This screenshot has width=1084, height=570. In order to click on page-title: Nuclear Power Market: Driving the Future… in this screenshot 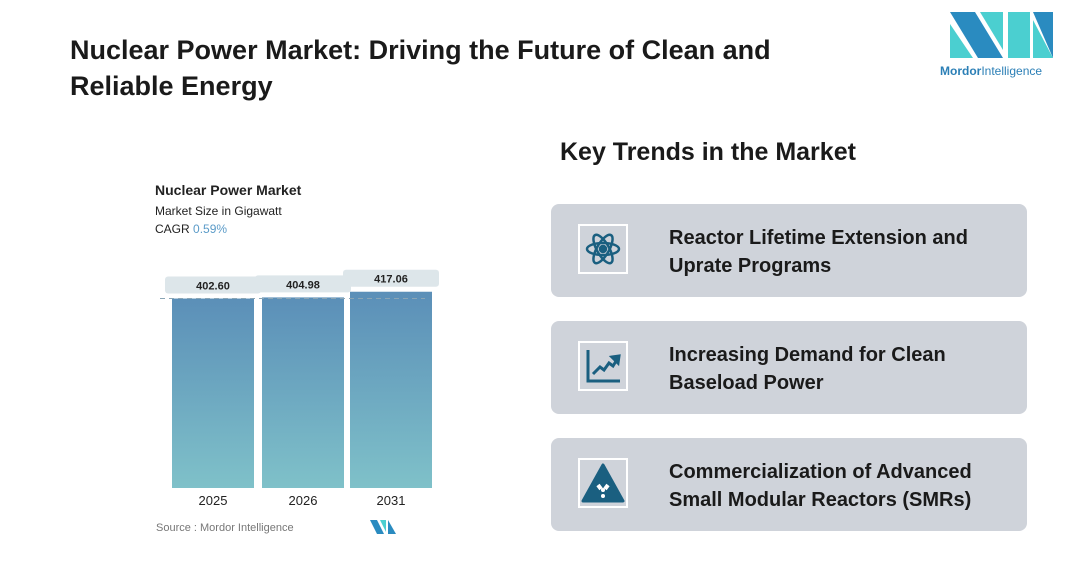, I will do `click(420, 68)`.